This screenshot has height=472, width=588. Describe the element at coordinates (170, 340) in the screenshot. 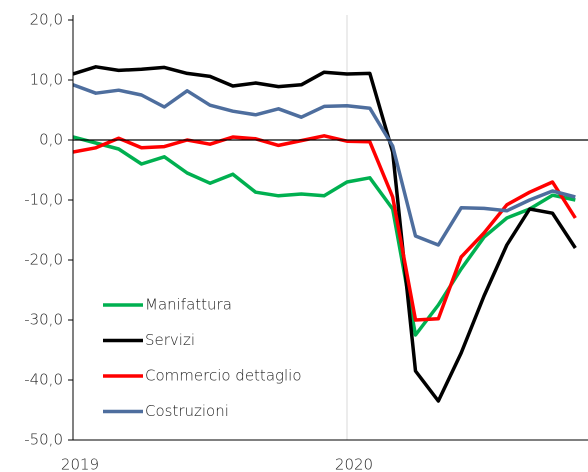

I see `legend-label: Servizi` at that location.